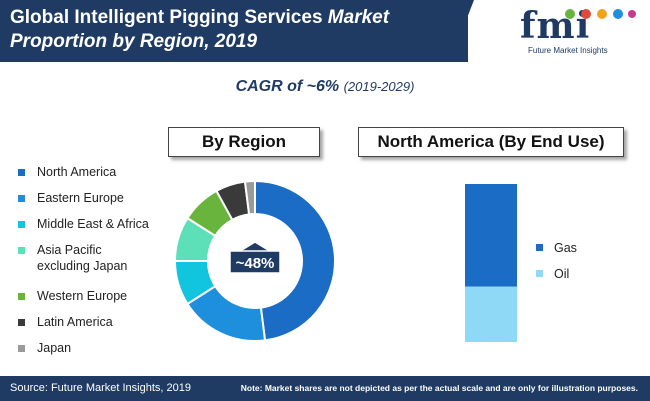  I want to click on legend-label: North America, so click(77, 172).